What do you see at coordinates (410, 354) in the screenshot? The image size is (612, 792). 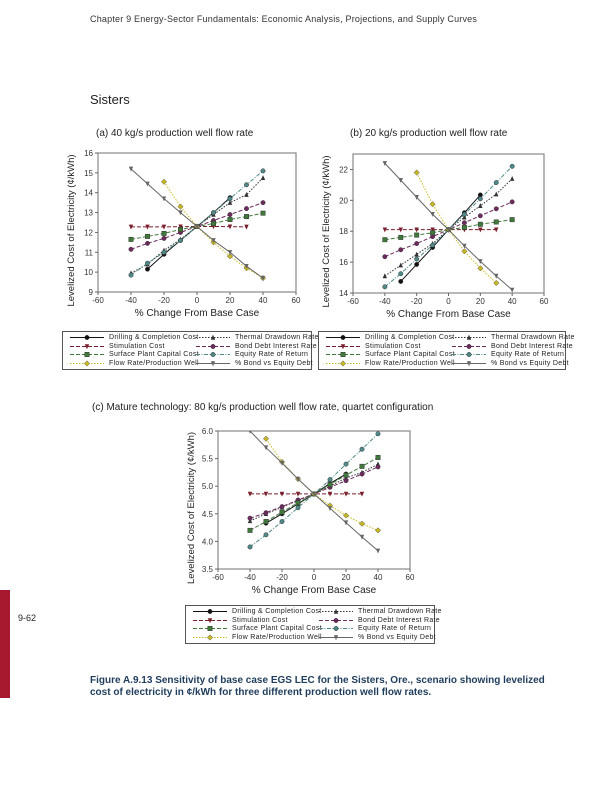 I see `legend-label: Surface Plant Capital Cost` at bounding box center [410, 354].